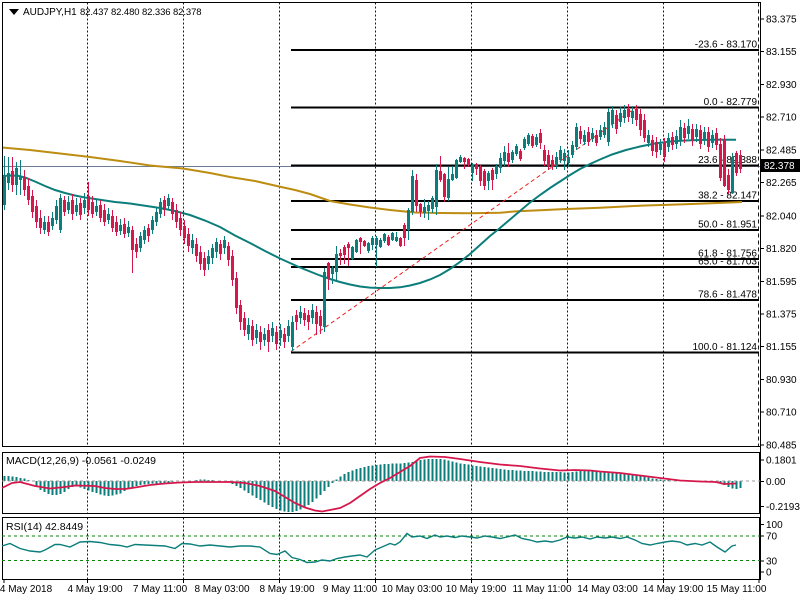 The width and height of the screenshot is (800, 600). Describe the element at coordinates (737, 589) in the screenshot. I see `svg-text: 15 May 11:00` at that location.